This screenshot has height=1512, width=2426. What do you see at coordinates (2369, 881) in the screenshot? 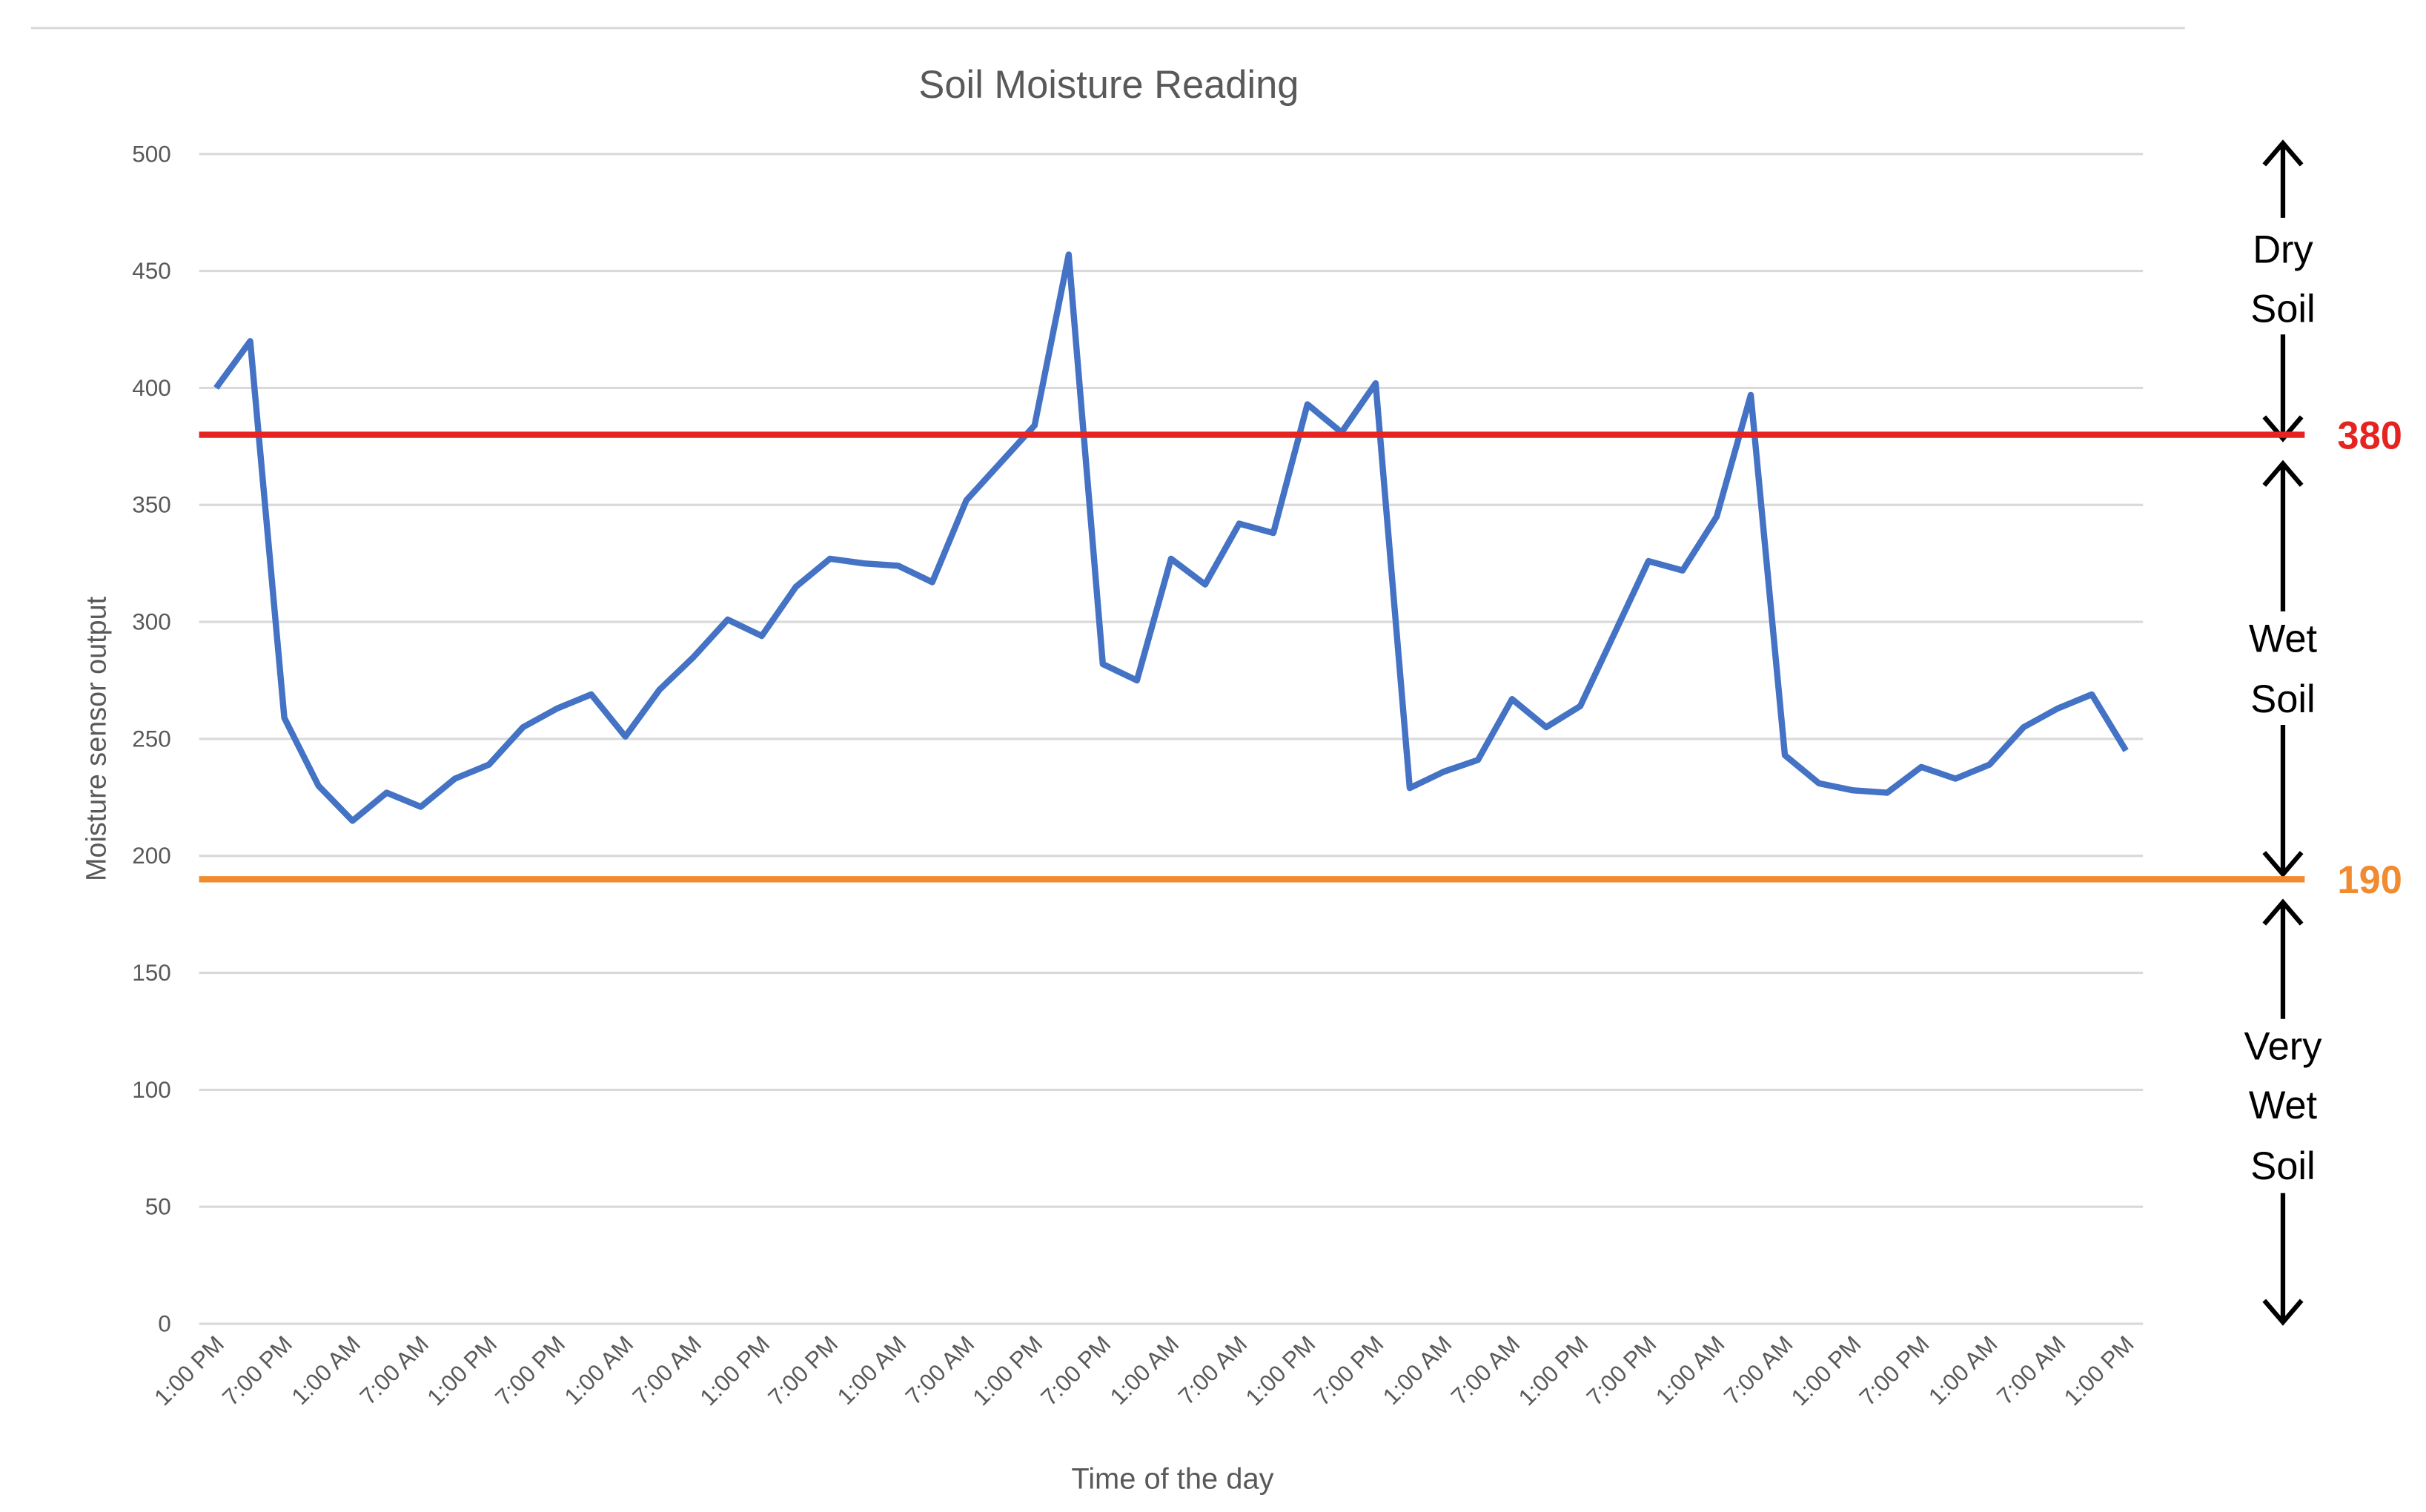
I see `threshold-label: 190` at bounding box center [2369, 881].